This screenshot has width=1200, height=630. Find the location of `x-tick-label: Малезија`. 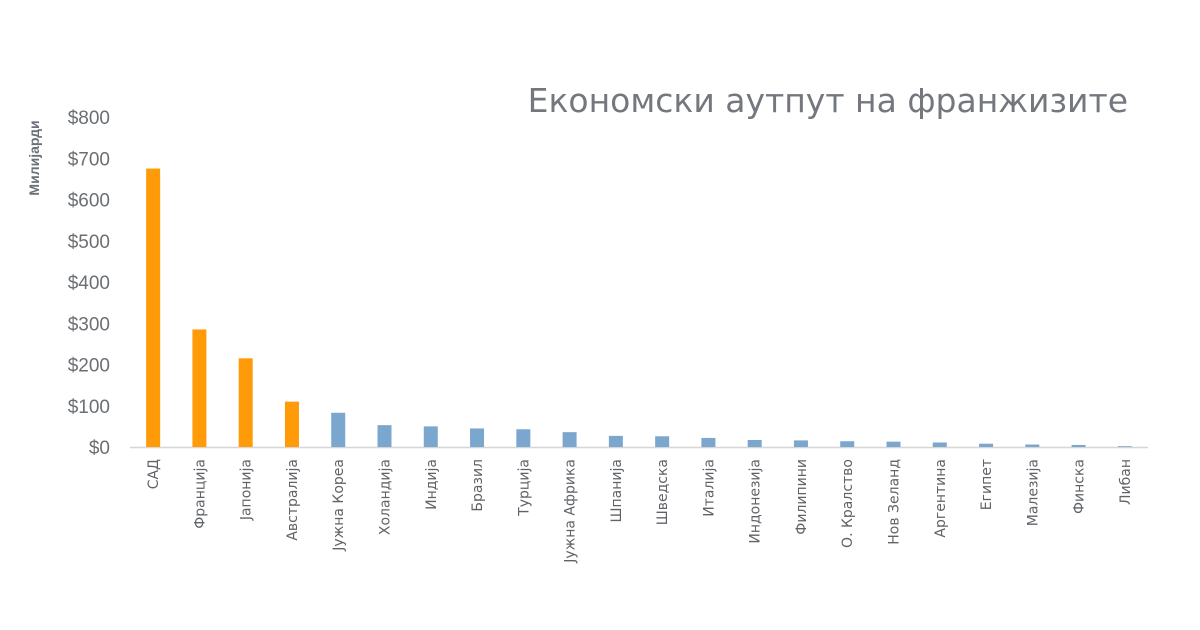

x-tick-label: Малезија is located at coordinates (1033, 492).